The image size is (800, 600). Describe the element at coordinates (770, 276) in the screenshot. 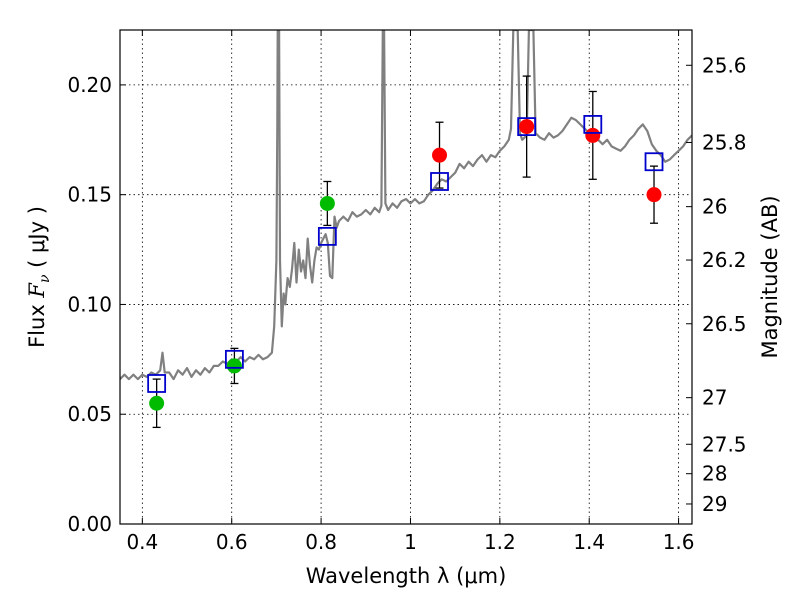

I see `right-axis-title: Magnitude (AB)` at that location.